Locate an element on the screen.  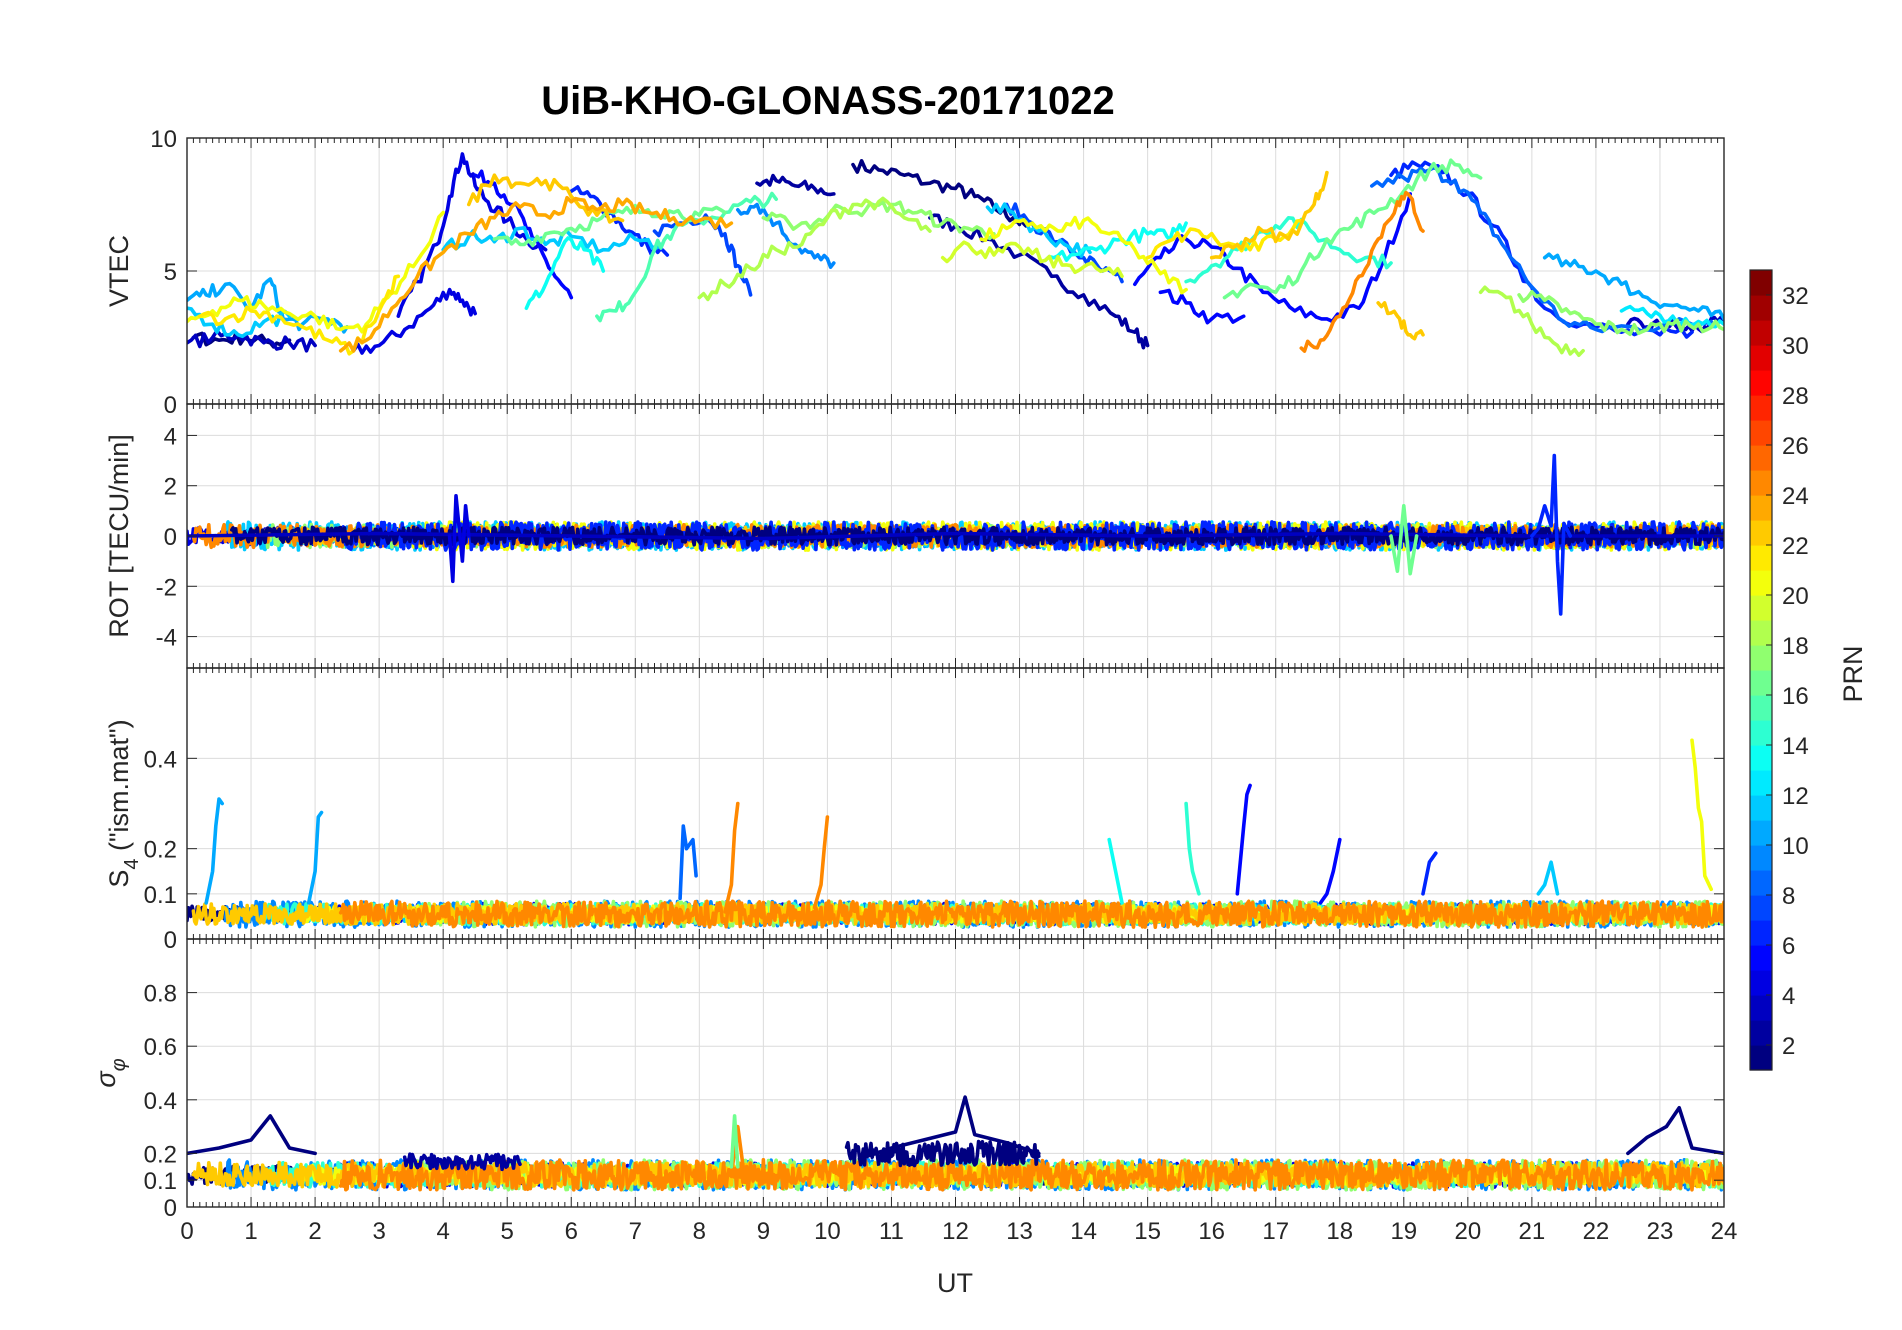
colorbar-tick-label: 16 is located at coordinates (1795, 696).